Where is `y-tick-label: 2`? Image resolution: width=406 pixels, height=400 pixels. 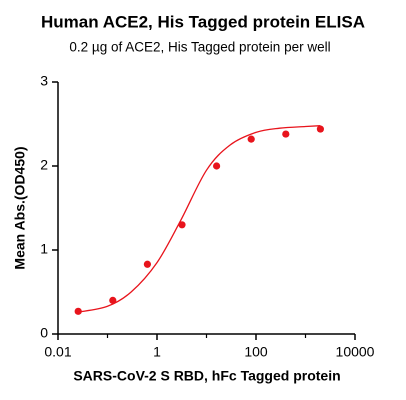
y-tick-label: 2 is located at coordinates (44, 165).